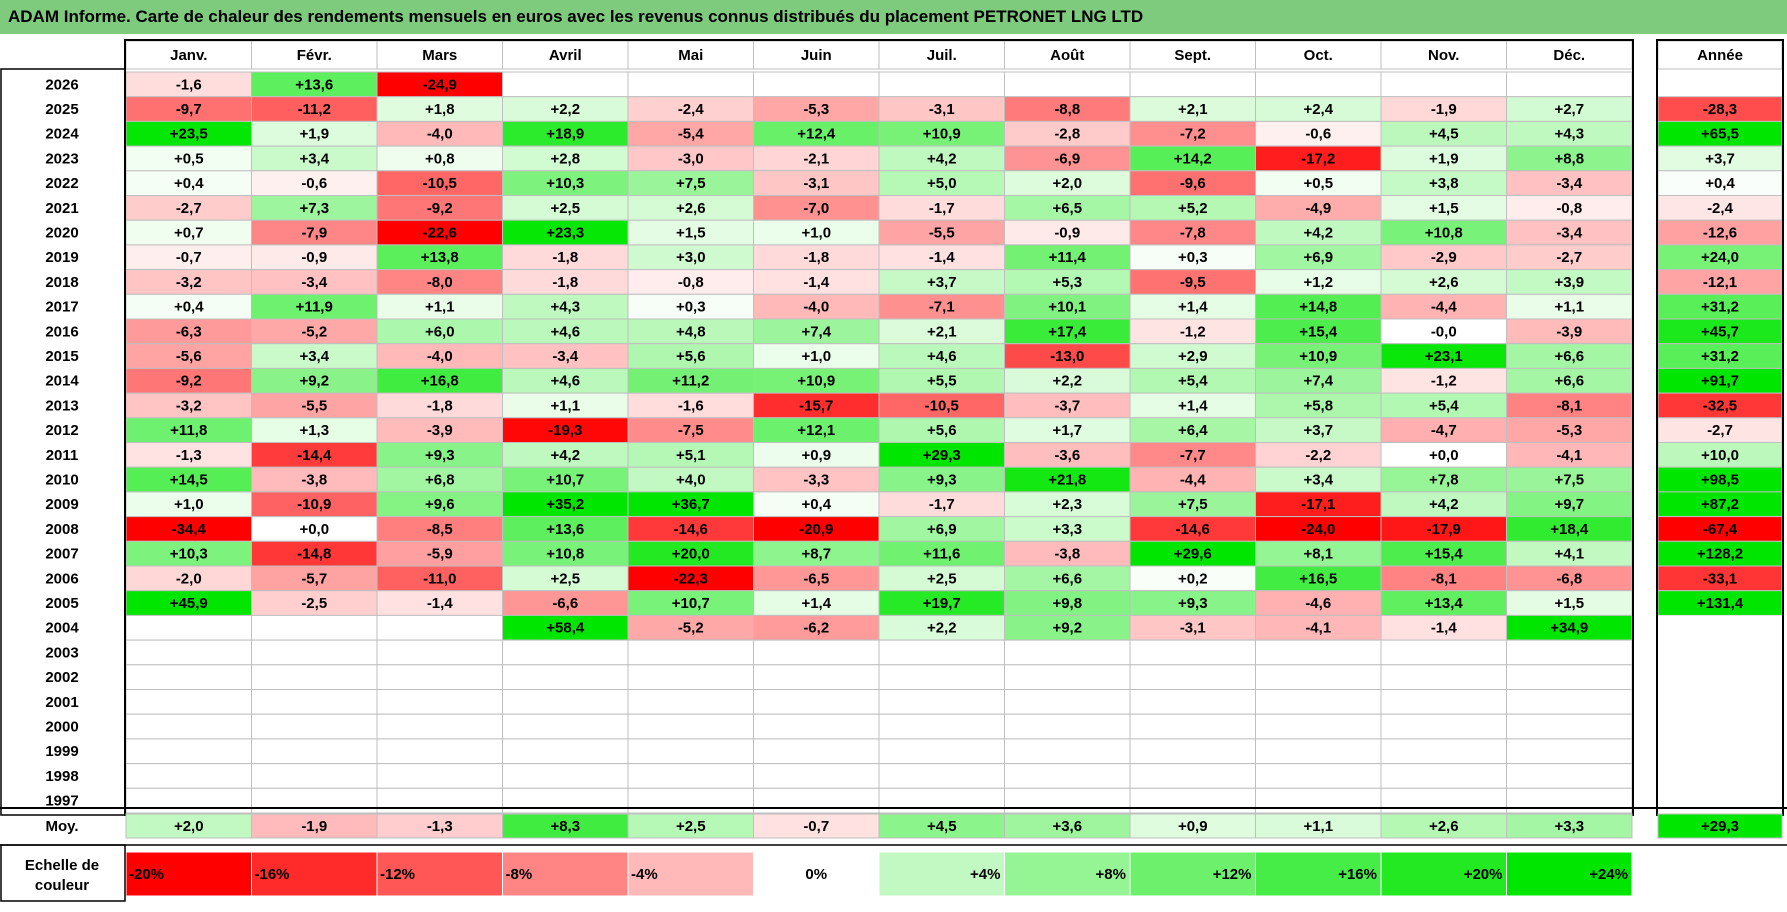  I want to click on row-year-label: 2003, so click(61, 652).